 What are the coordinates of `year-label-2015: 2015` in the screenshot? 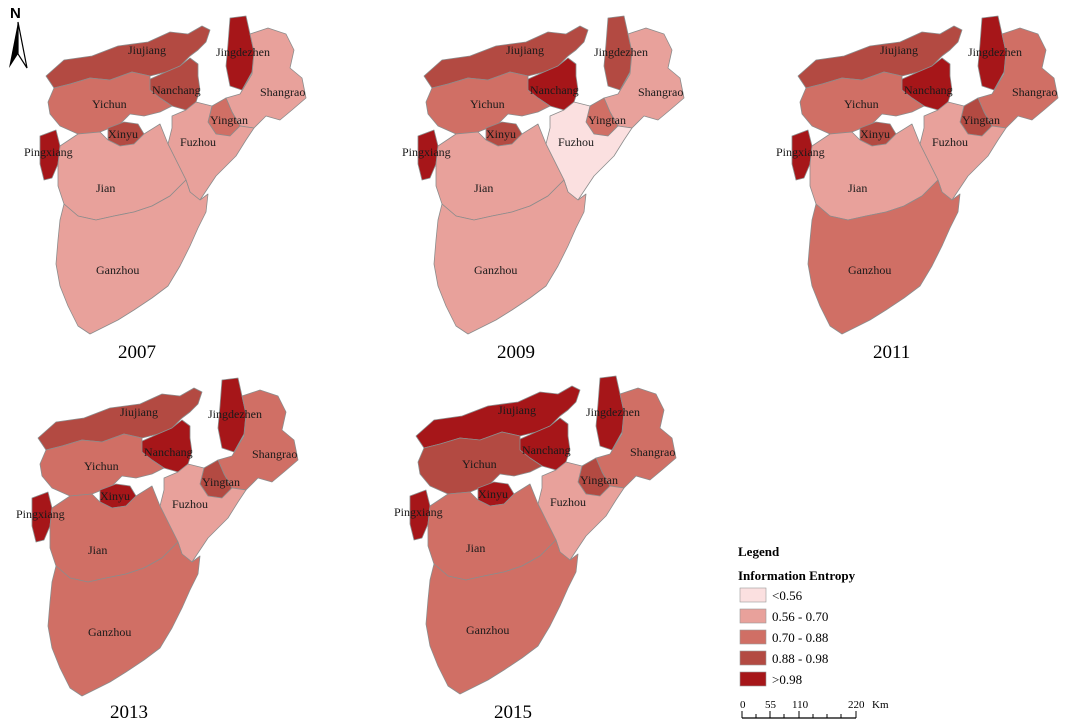 It's located at (513, 712).